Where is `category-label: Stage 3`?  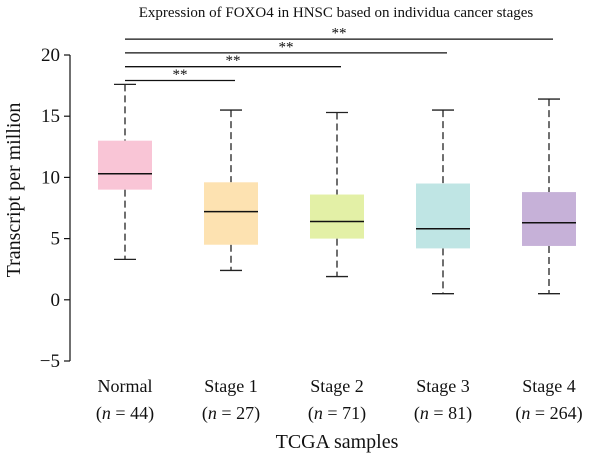
category-label: Stage 3 is located at coordinates (443, 386).